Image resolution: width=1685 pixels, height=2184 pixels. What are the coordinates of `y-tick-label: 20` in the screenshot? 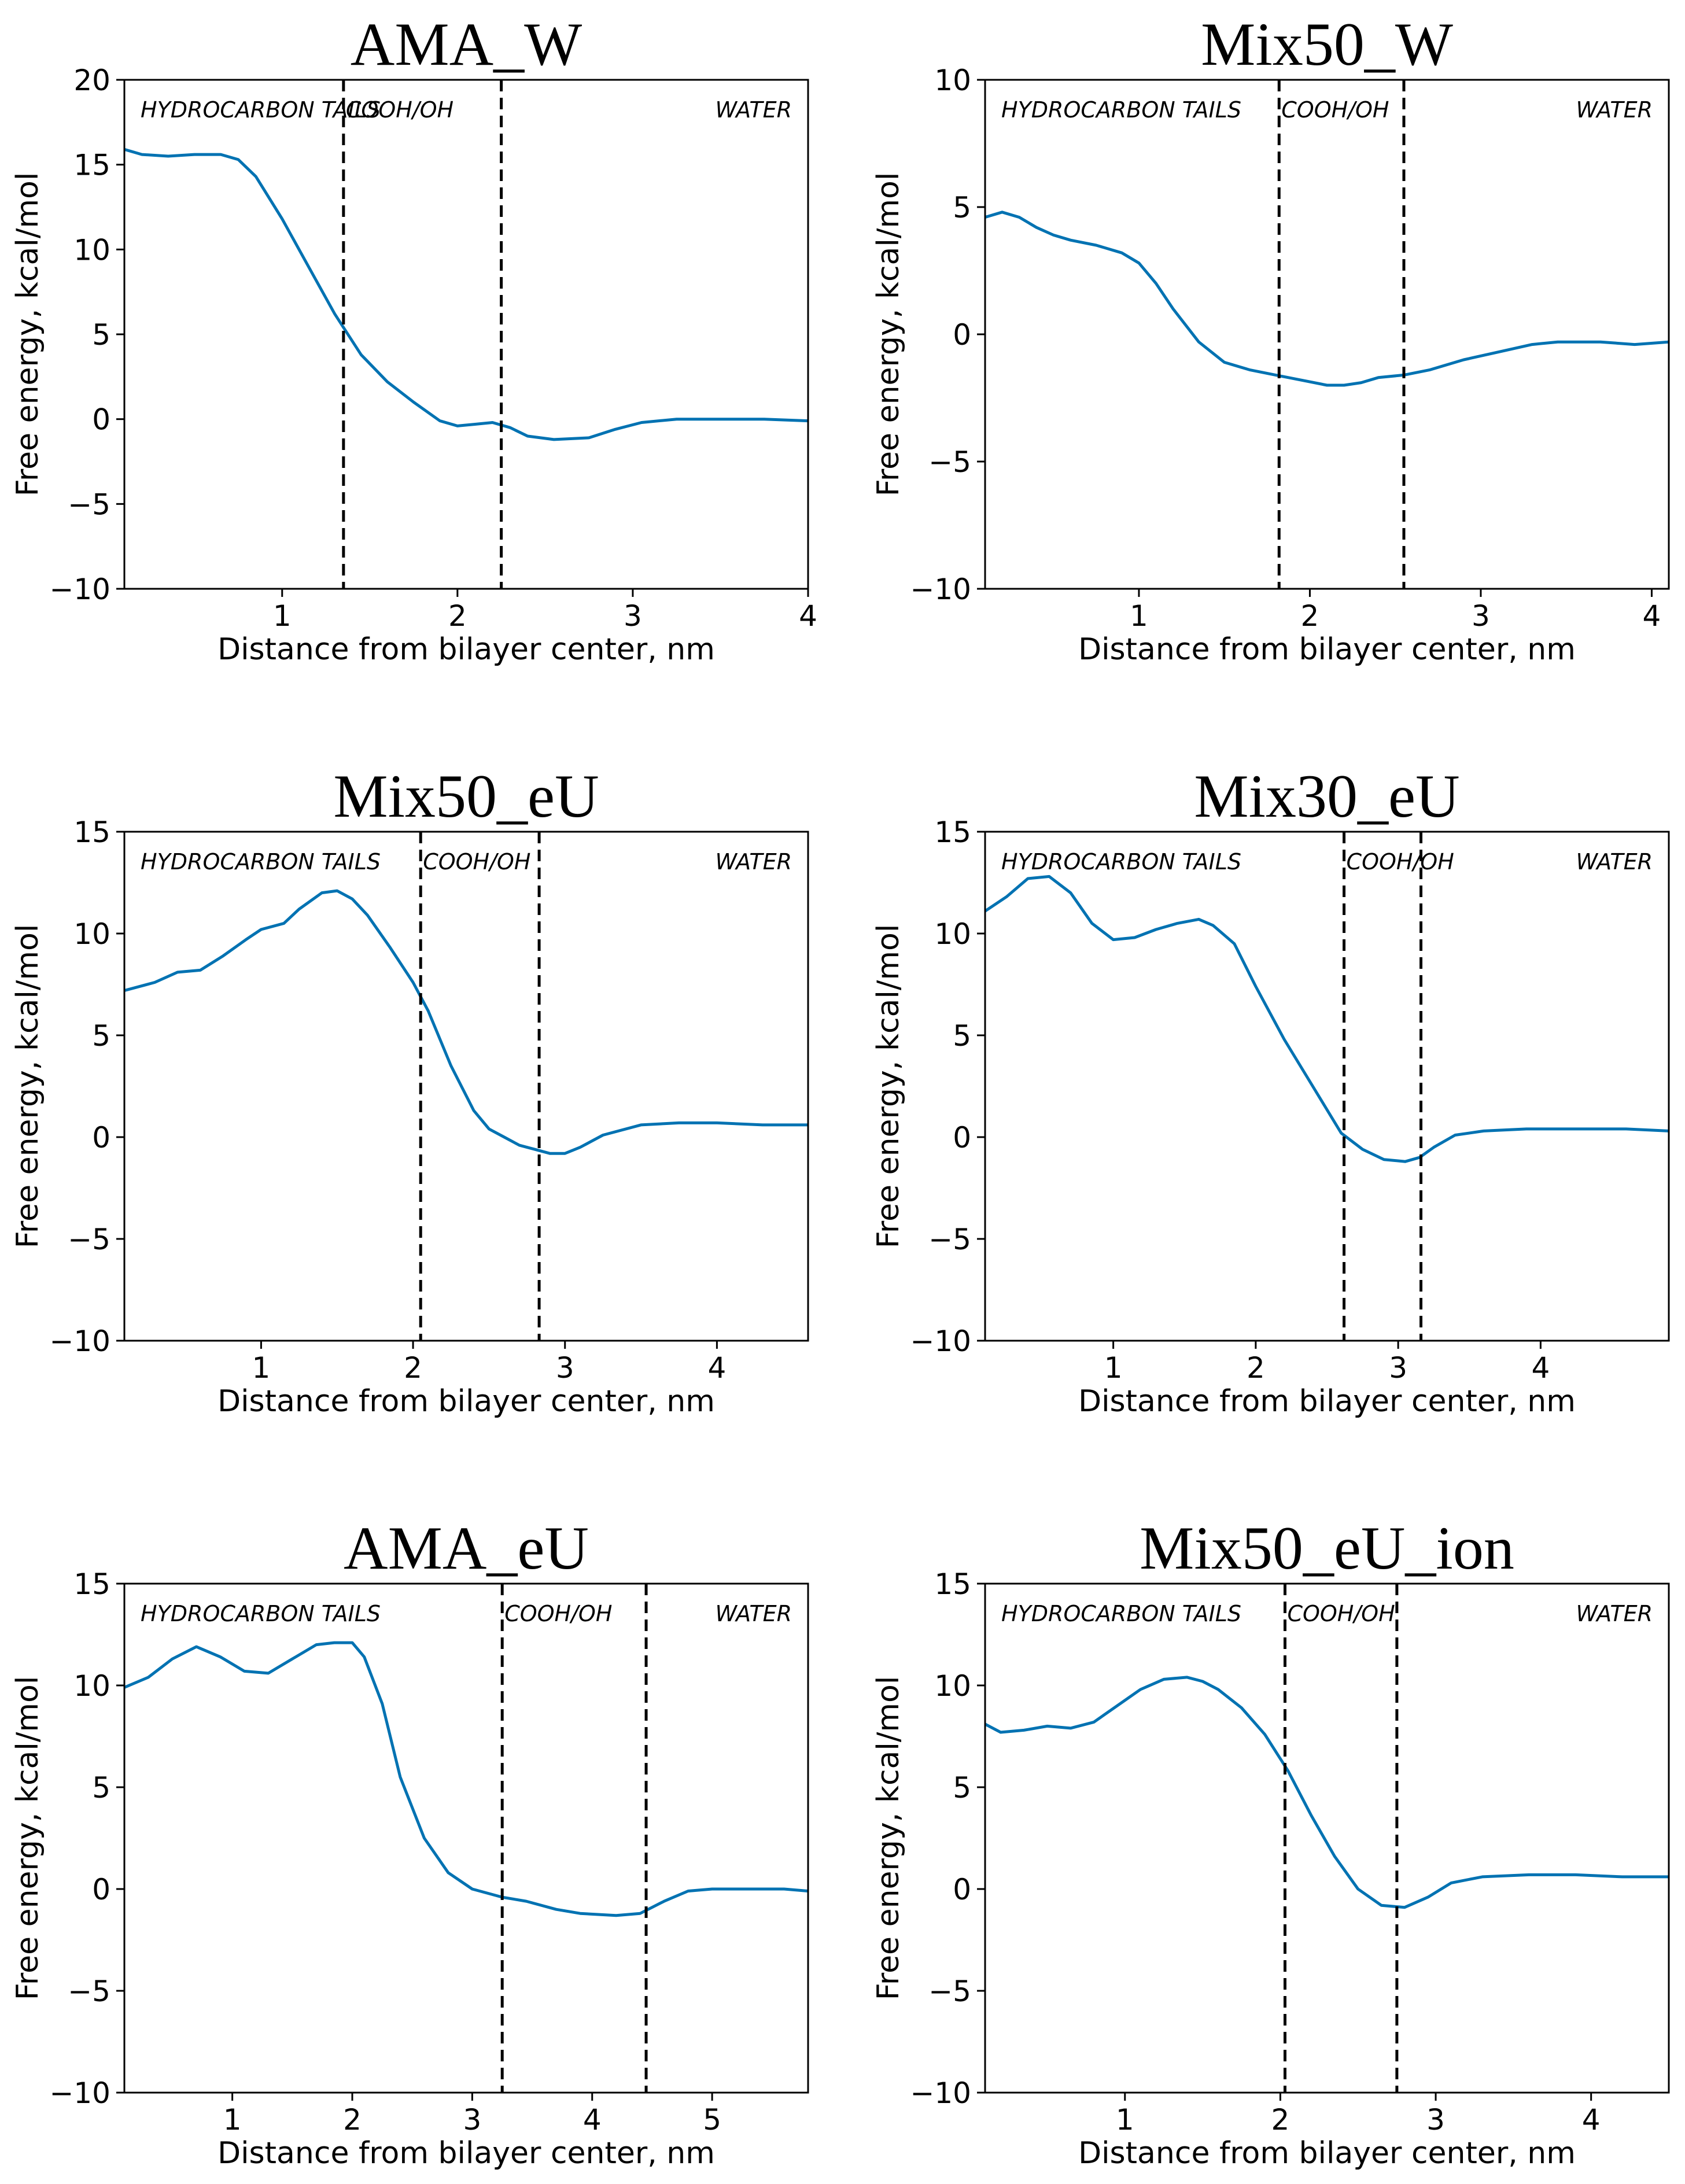 It's located at (91, 80).